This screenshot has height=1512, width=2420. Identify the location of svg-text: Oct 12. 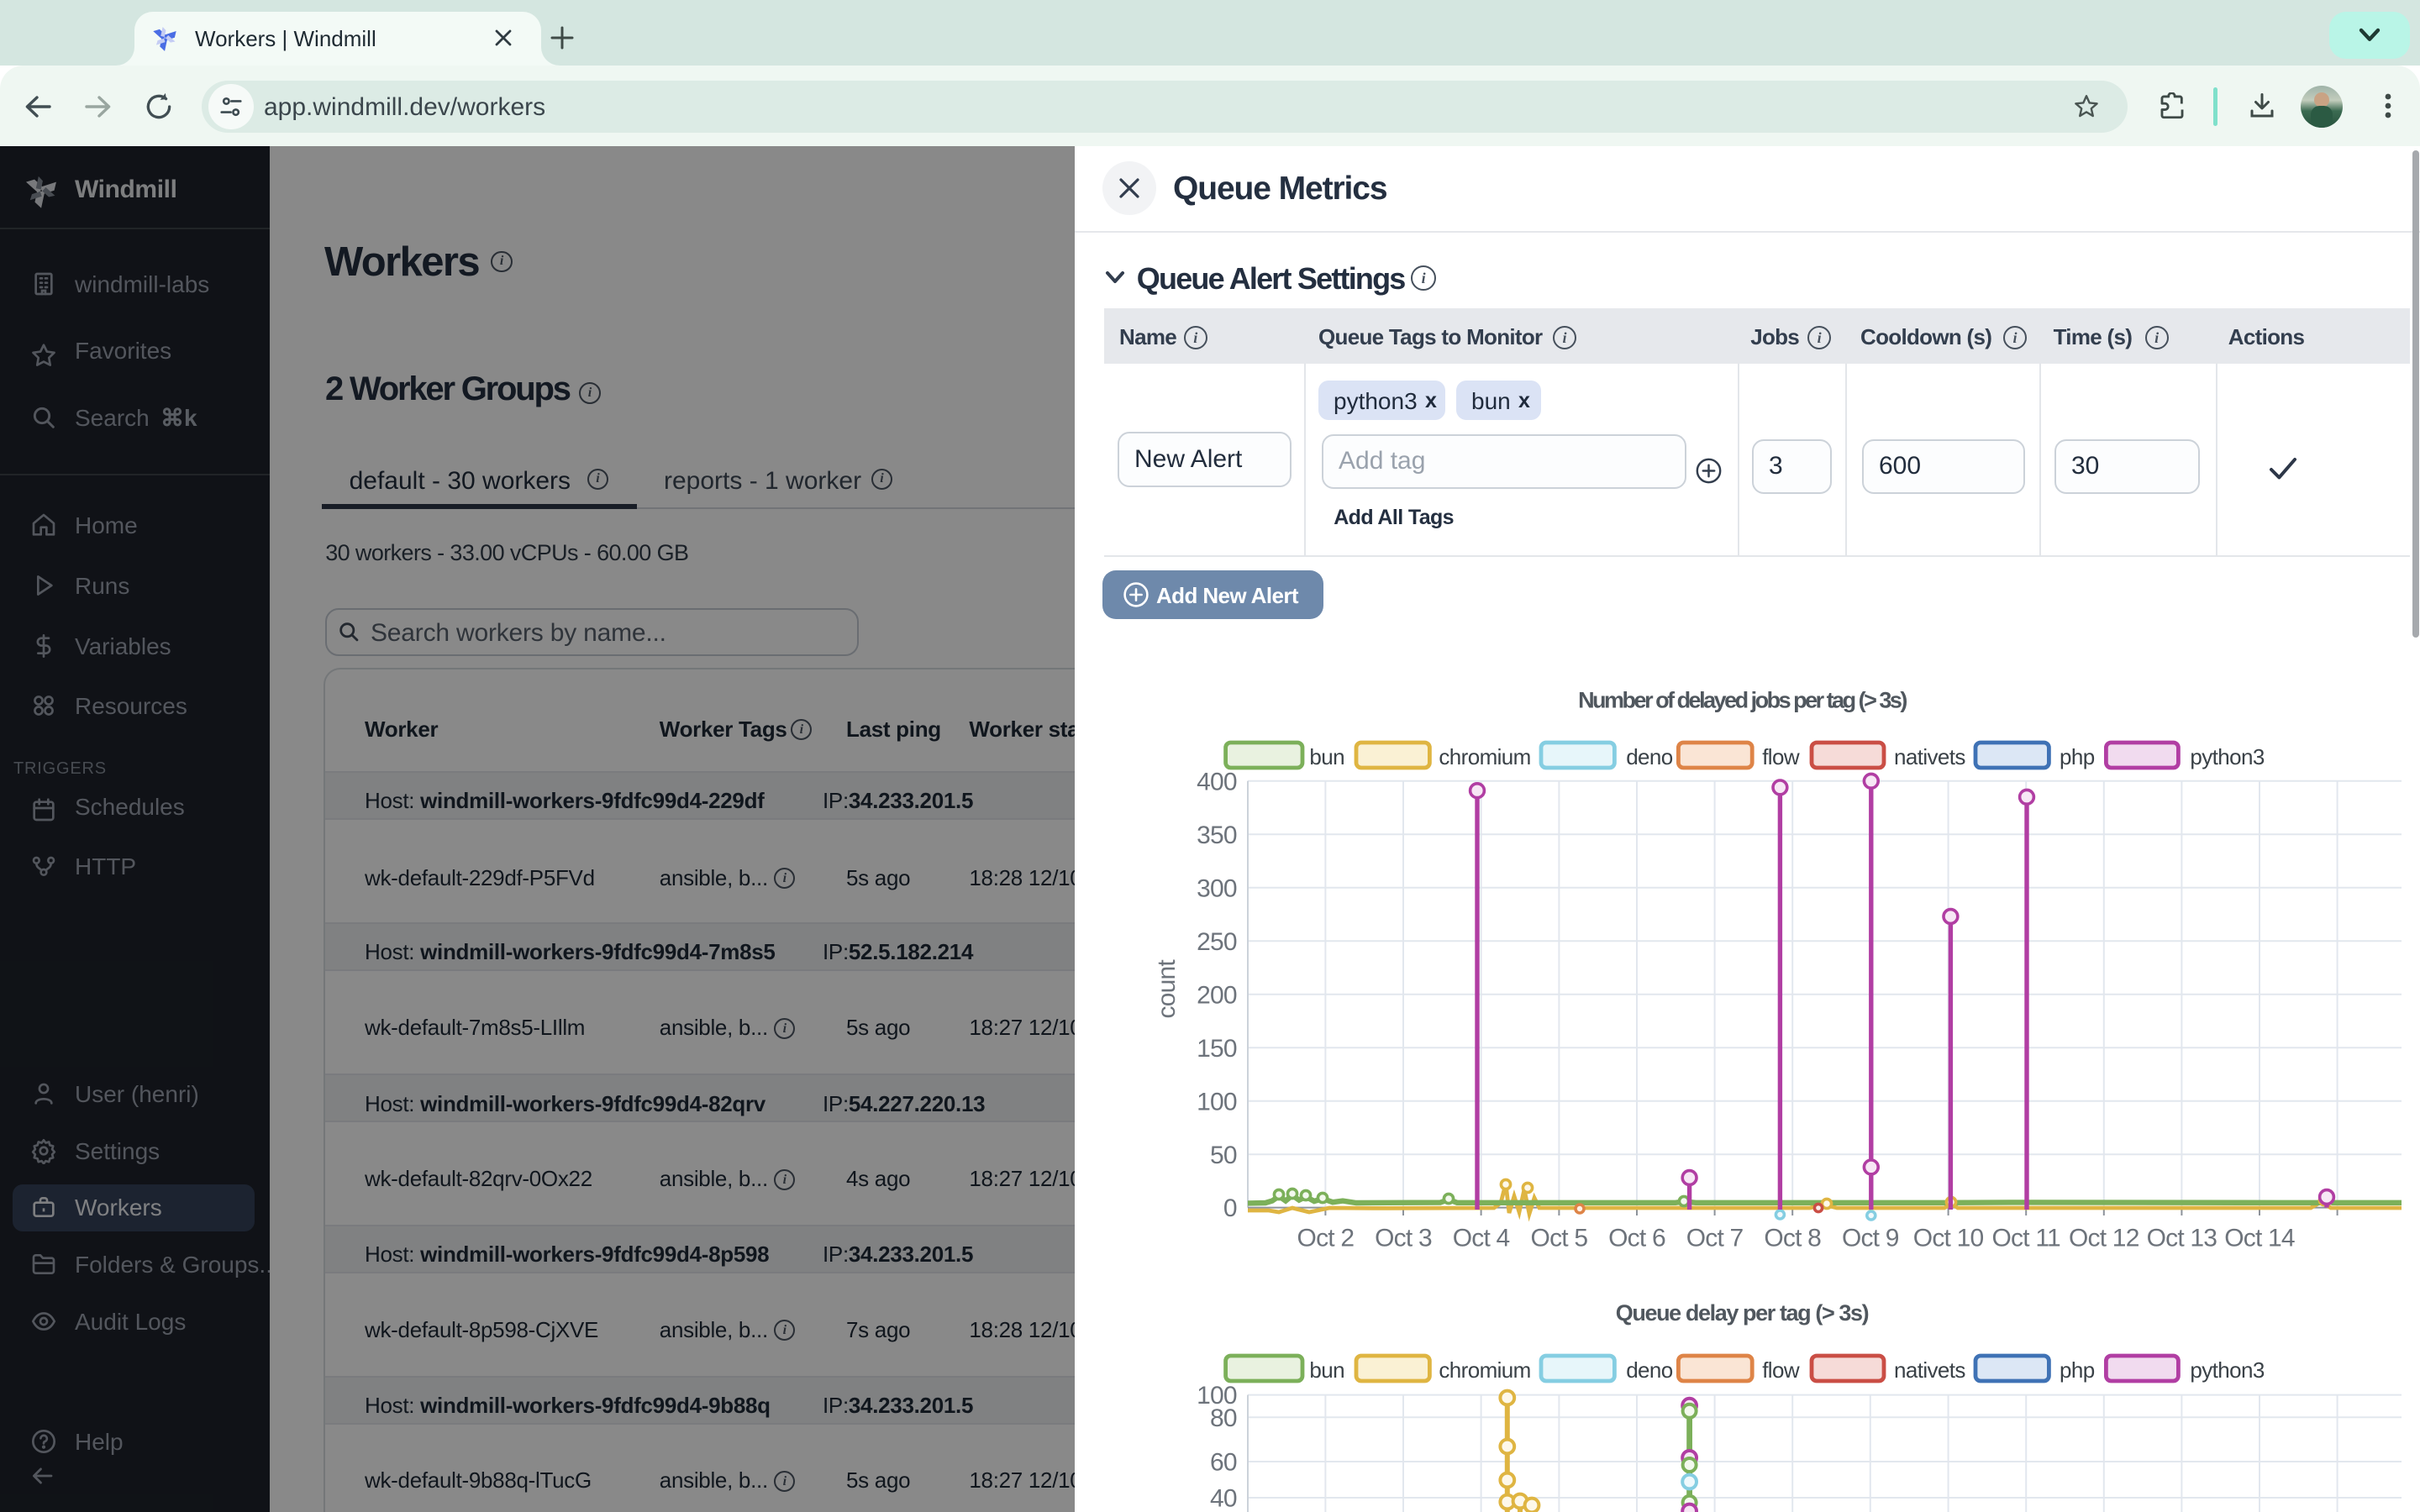
(2104, 1238).